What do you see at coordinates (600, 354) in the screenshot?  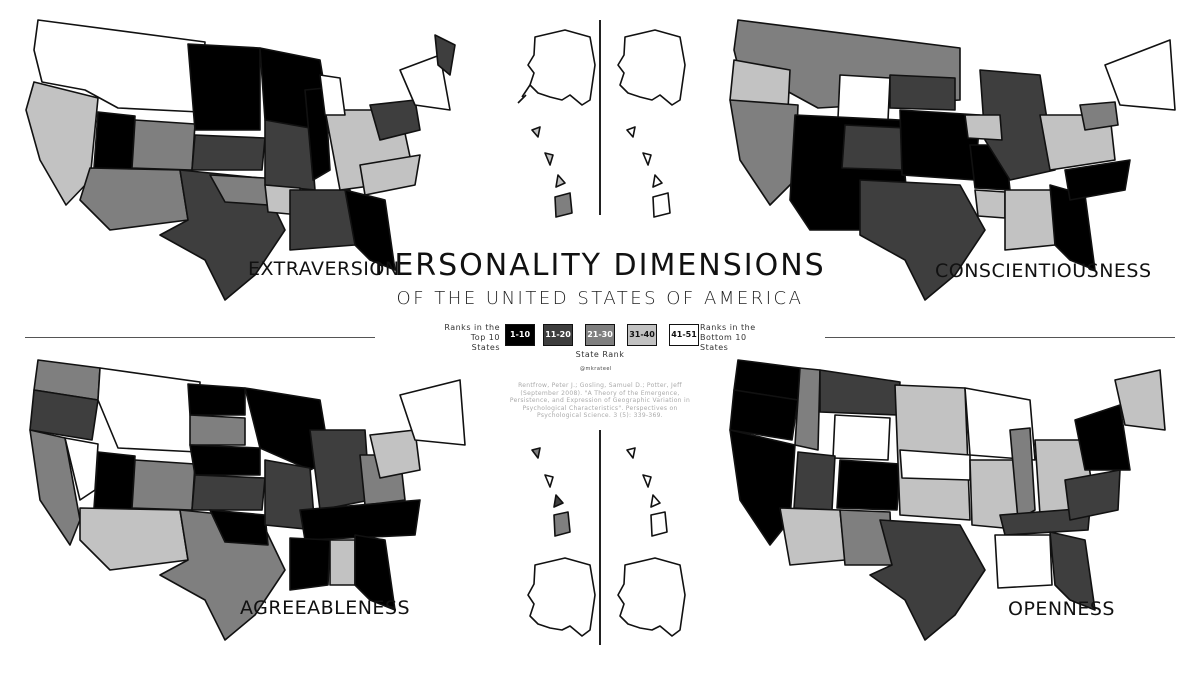 I see `legend-caption: State Rank` at bounding box center [600, 354].